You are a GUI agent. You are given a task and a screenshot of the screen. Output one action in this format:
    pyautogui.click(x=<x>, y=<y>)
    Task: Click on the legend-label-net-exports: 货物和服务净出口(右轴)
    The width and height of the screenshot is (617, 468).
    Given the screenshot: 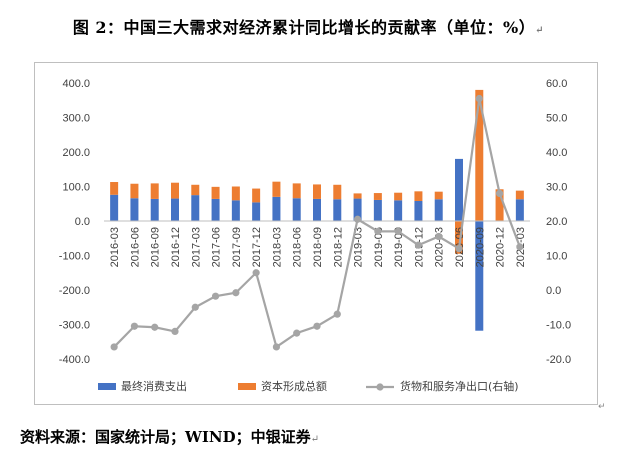 What is the action you would take?
    pyautogui.click(x=459, y=386)
    